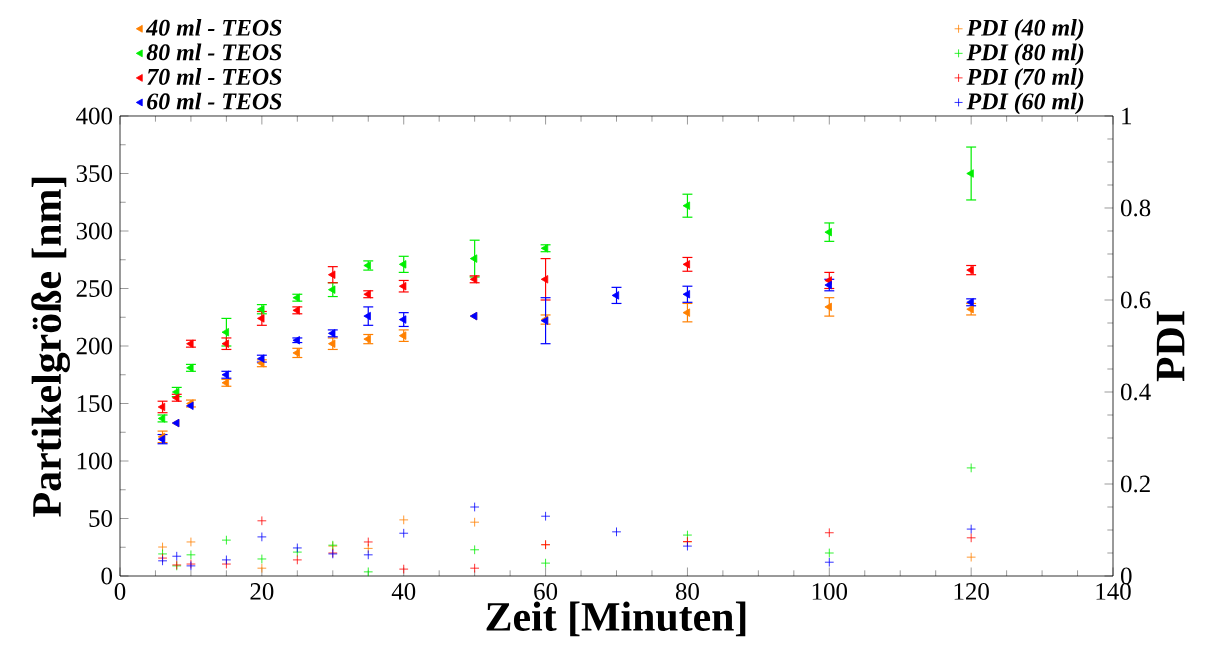  I want to click on legend-label: 60 ml - TEOS, so click(214, 101).